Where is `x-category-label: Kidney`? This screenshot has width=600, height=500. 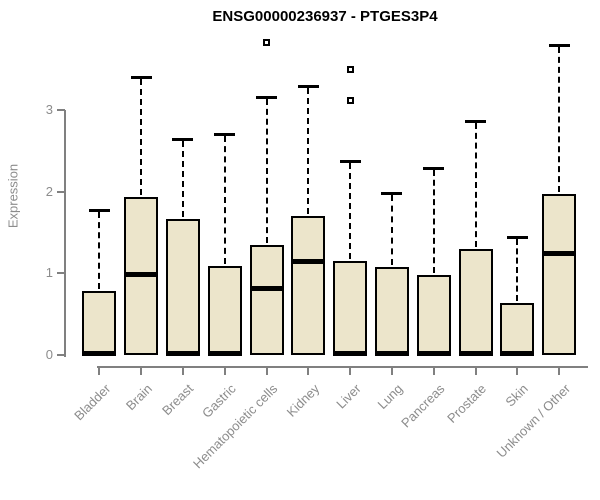
x-category-label: Kidney is located at coordinates (302, 400).